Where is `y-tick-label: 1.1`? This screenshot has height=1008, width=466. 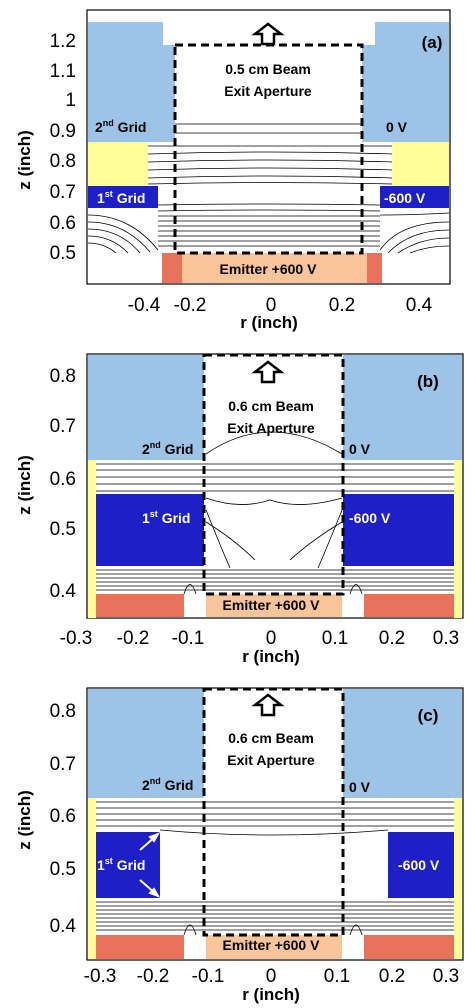
y-tick-label: 1.1 is located at coordinates (63, 71).